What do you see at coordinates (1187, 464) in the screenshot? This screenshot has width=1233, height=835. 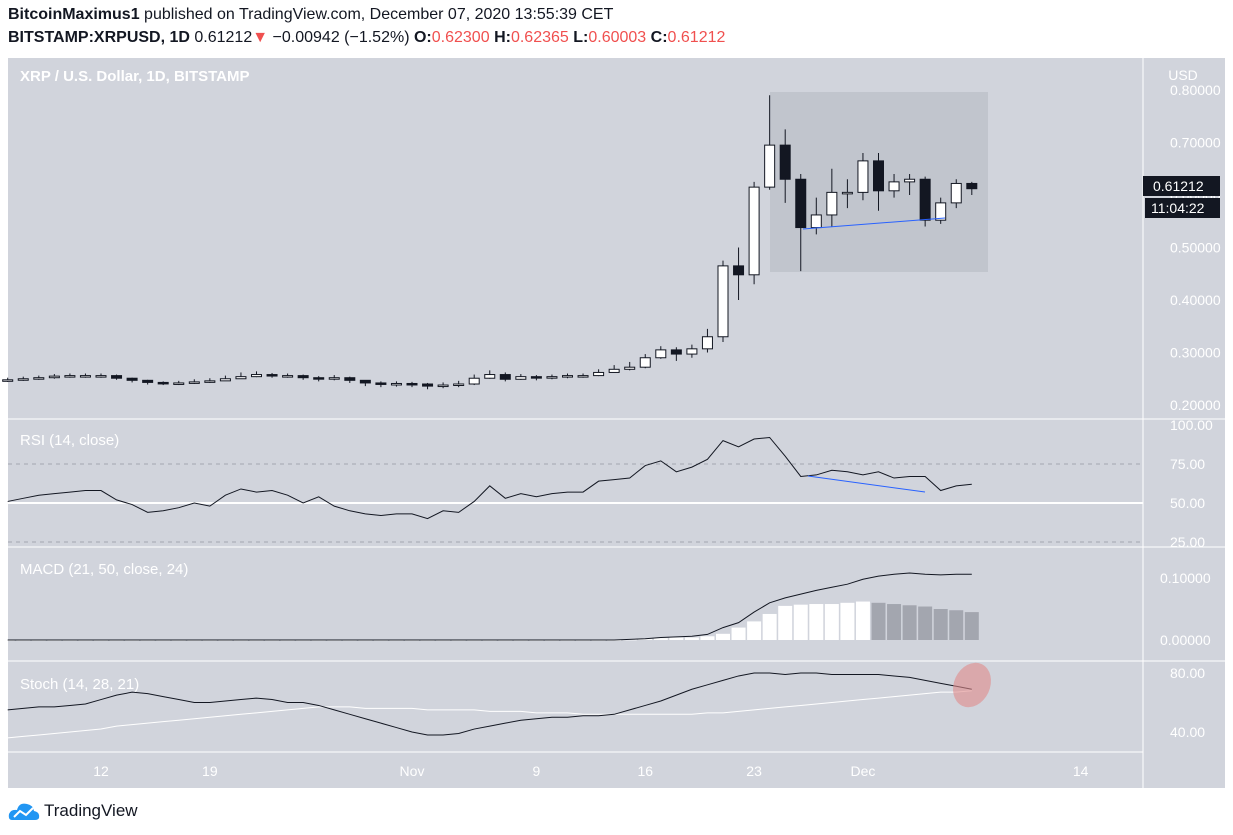 I see `rsi-tick-label: 75.00` at bounding box center [1187, 464].